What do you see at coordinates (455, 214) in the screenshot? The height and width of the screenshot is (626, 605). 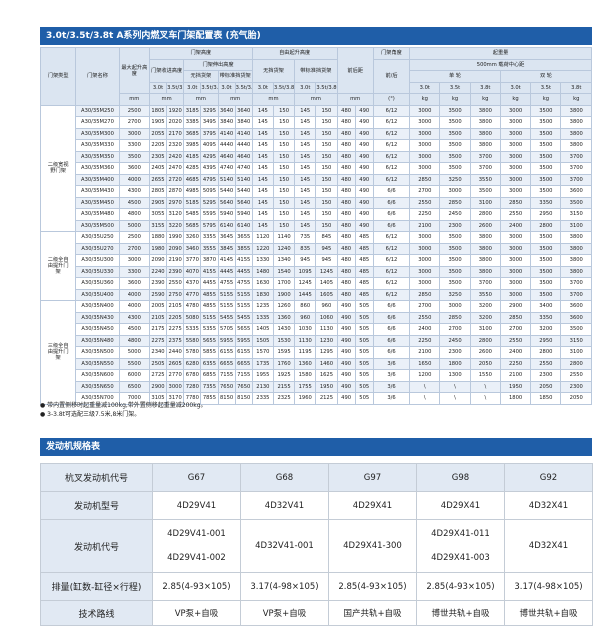 I see `cell: 2450` at bounding box center [455, 214].